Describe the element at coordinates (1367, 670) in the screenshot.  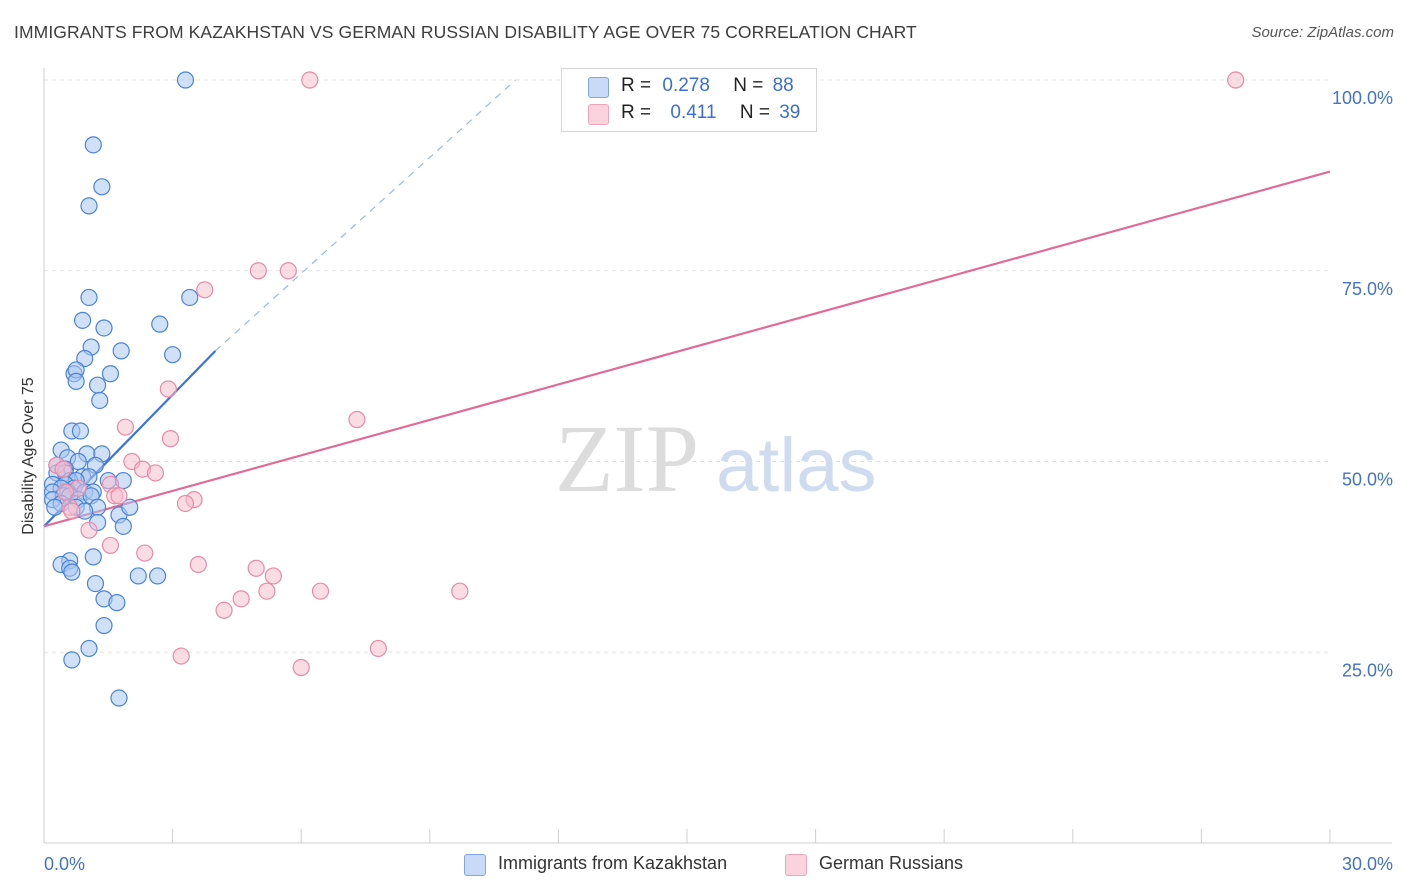
I see `y-tick-label-25: 25.0%` at that location.